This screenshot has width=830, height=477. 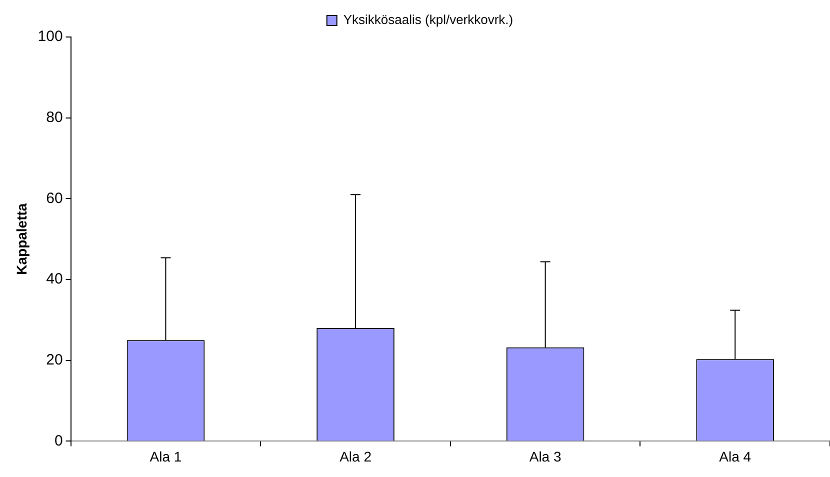 I want to click on y-tick-label: 40, so click(x=54, y=279).